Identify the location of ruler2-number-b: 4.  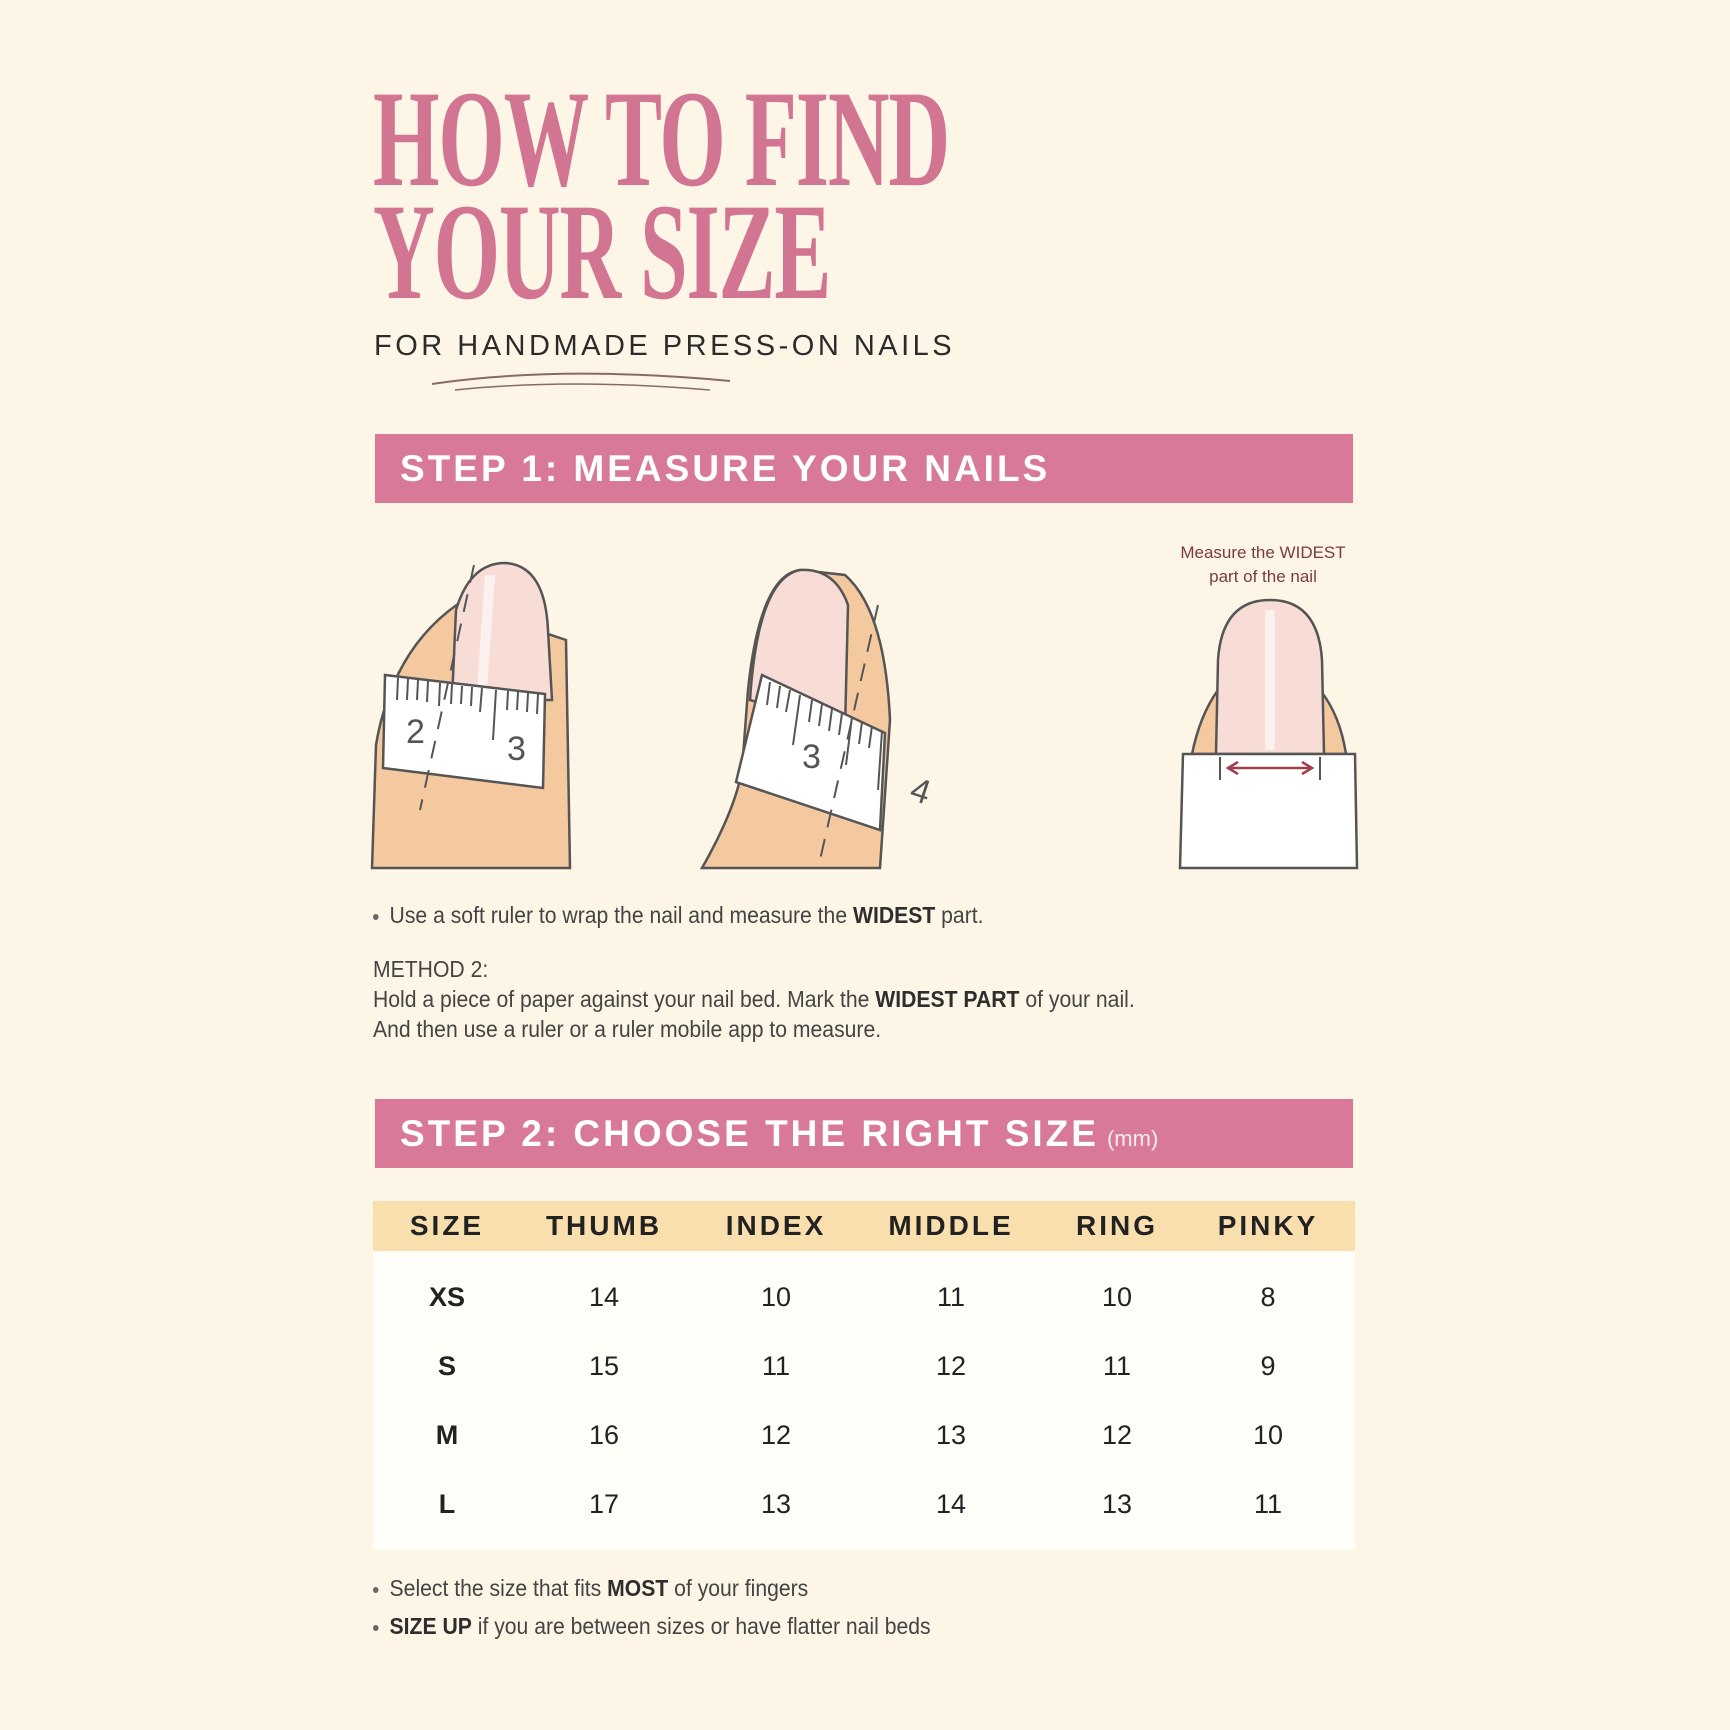
(921, 791).